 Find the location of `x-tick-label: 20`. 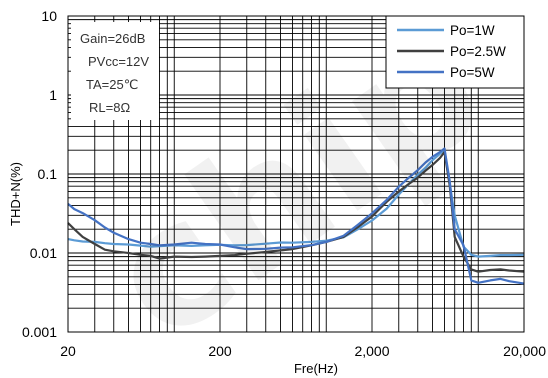

x-tick-label: 20 is located at coordinates (68, 351).